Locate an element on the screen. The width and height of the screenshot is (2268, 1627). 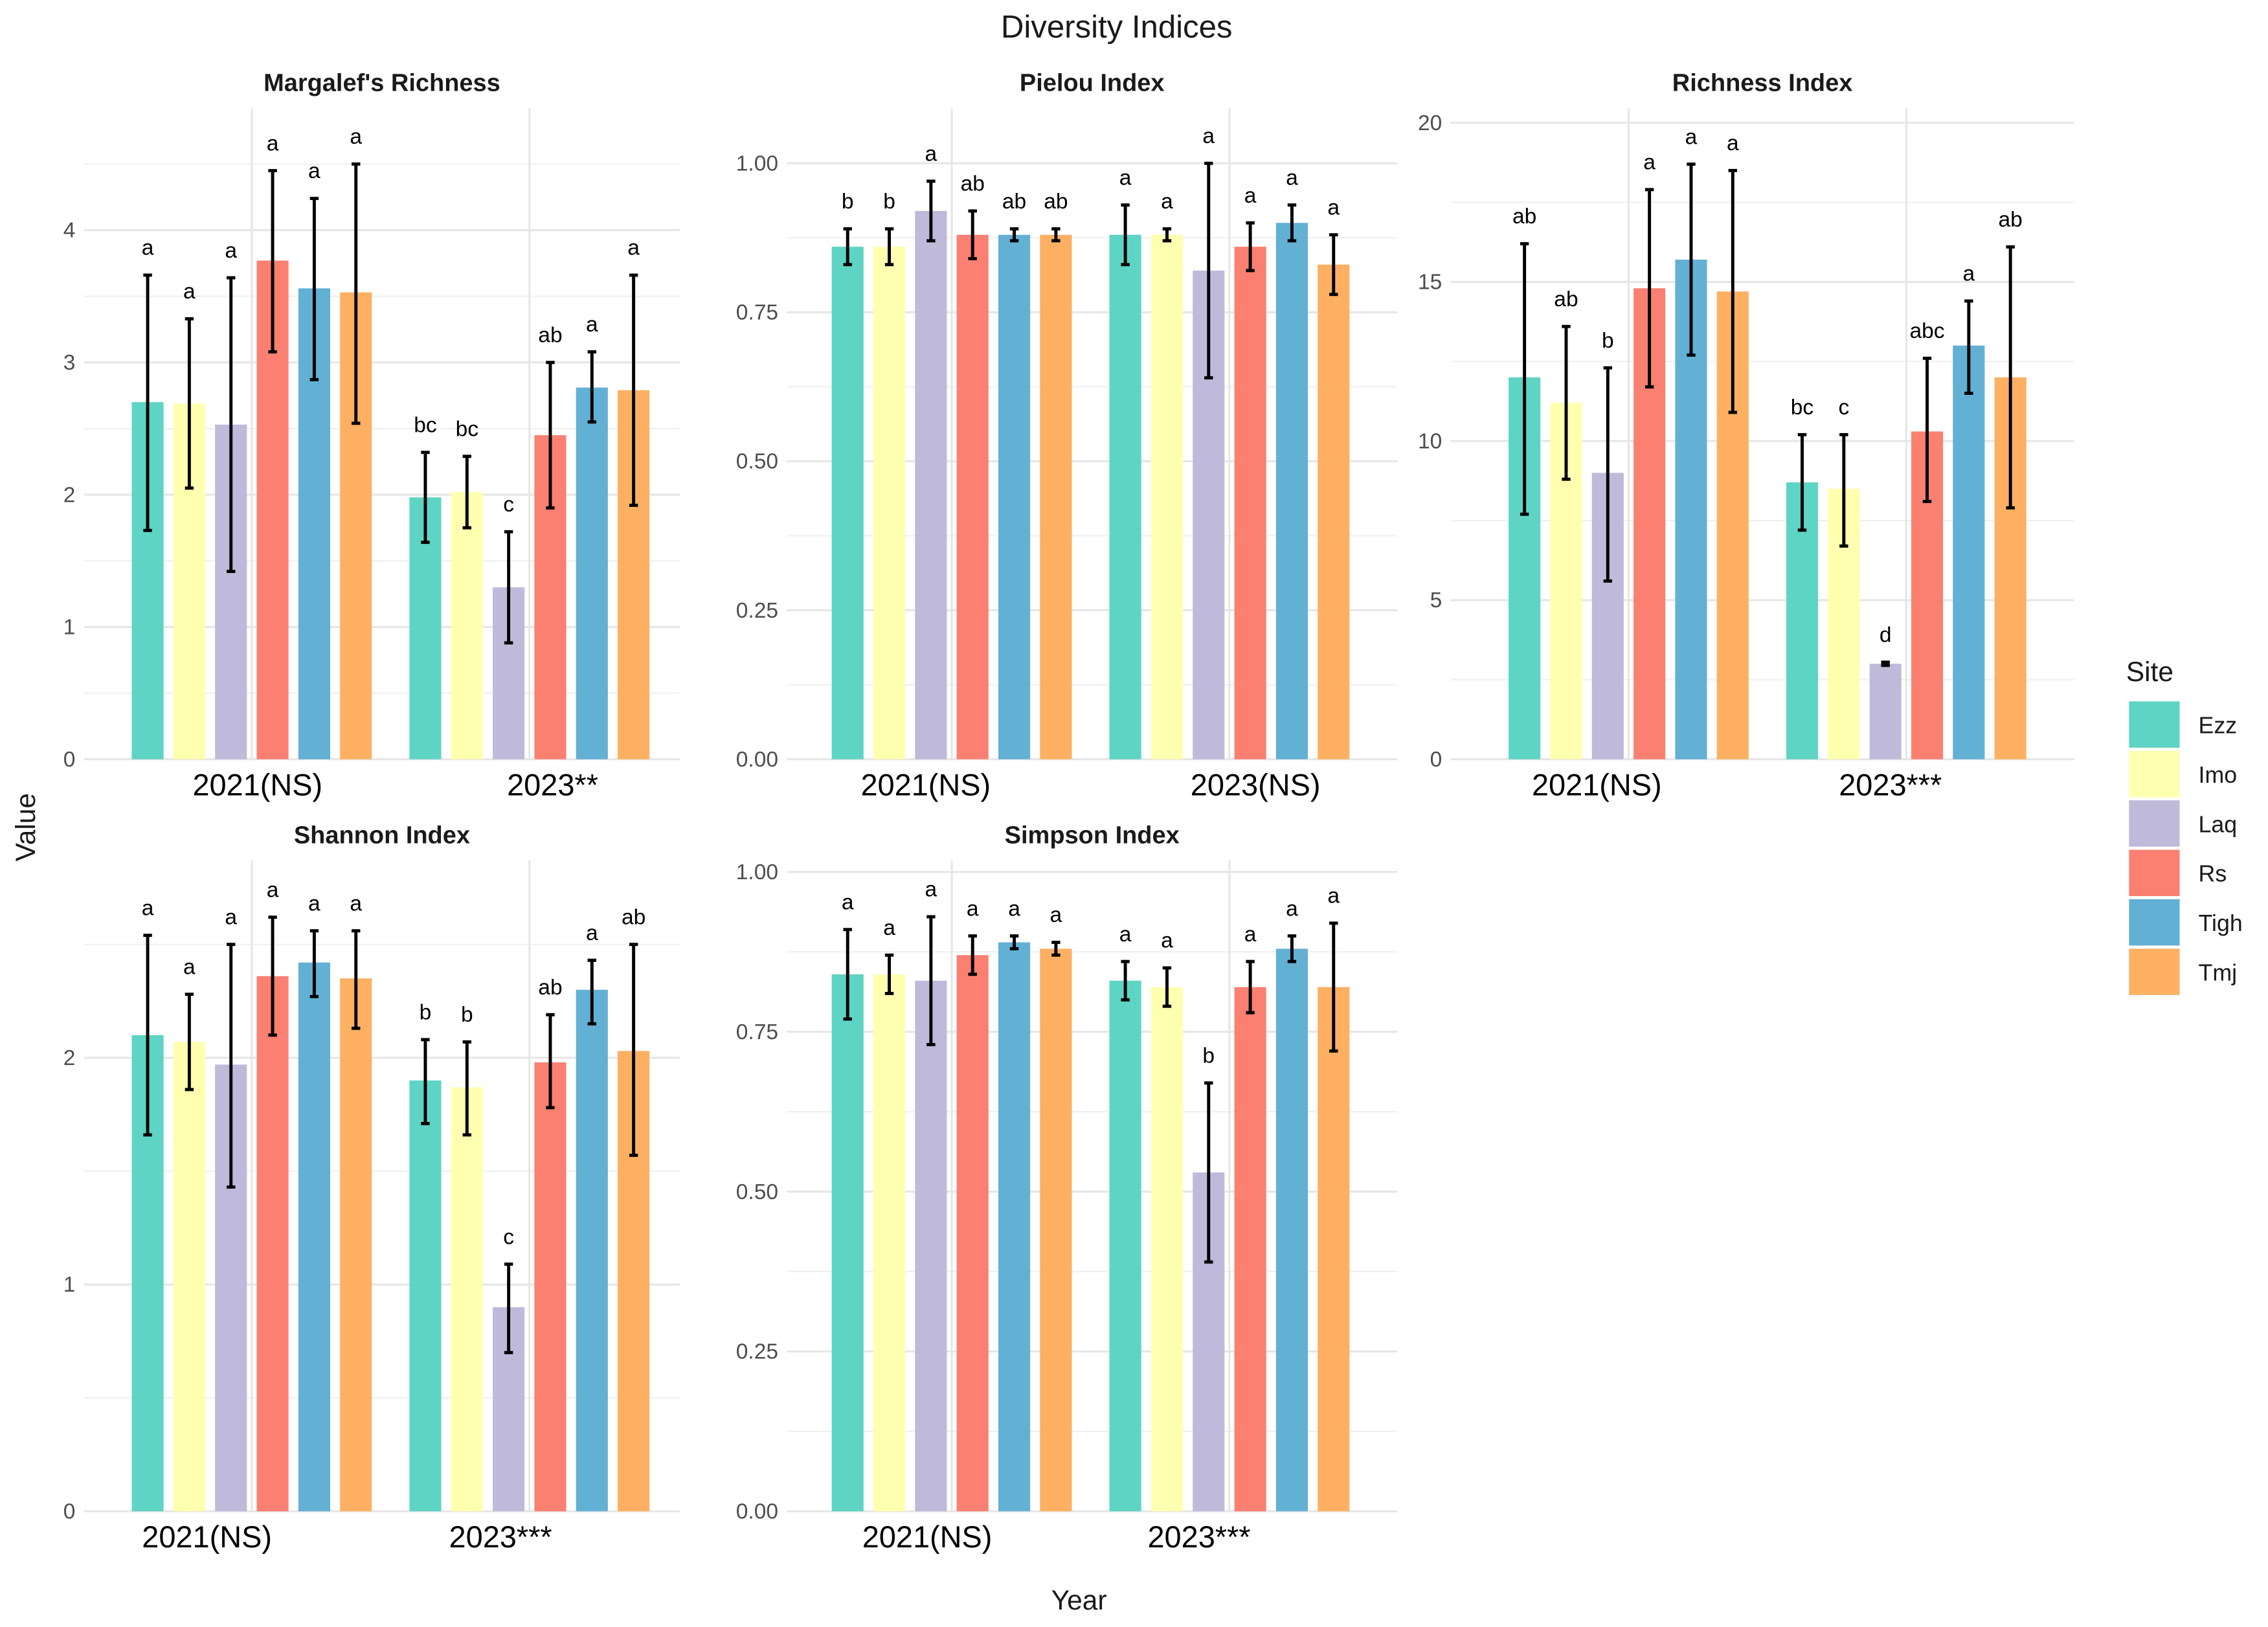
legend-item-tigh: Tigh is located at coordinates (2186, 923).